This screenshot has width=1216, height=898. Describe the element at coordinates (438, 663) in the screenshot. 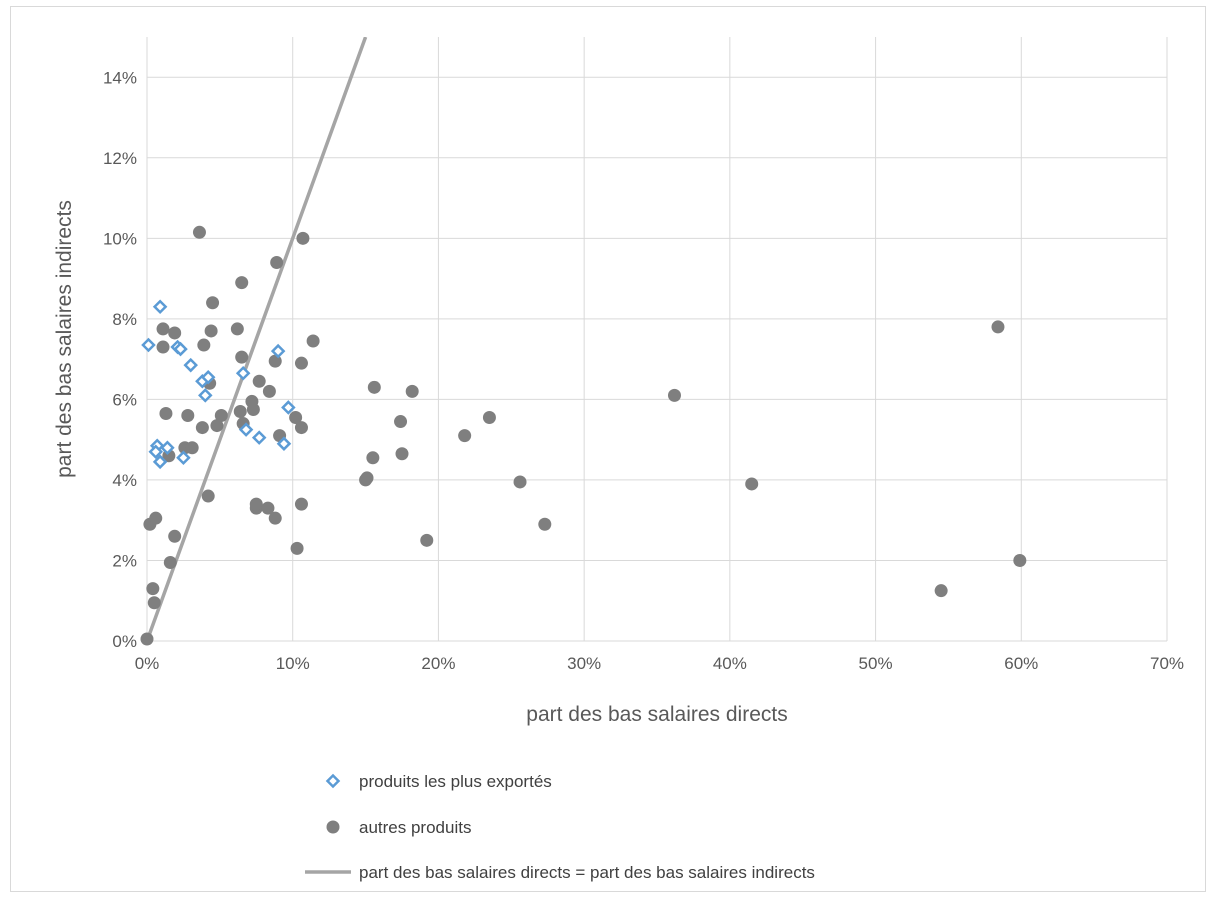

I see `x-tick-label: 20%` at that location.